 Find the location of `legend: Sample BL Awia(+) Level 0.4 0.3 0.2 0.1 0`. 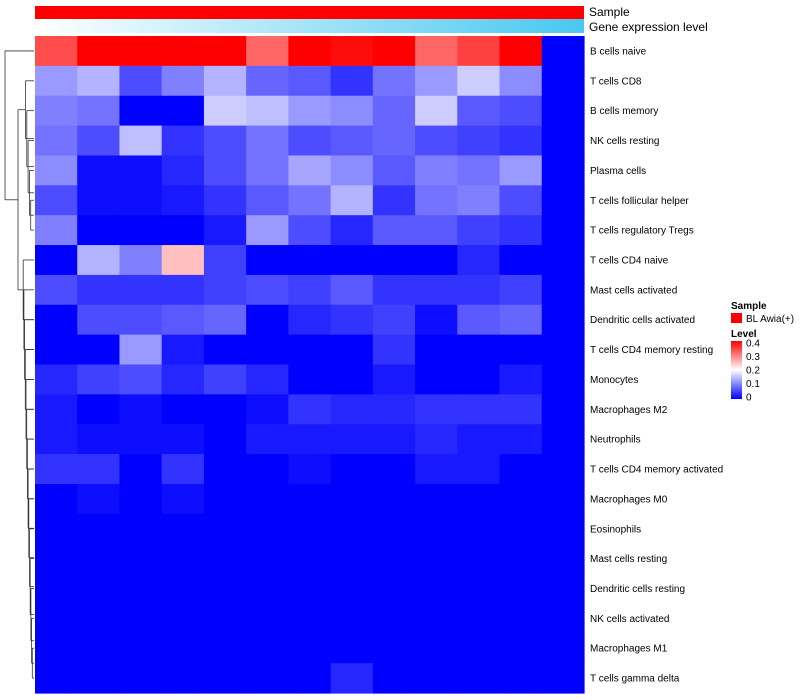

legend: Sample BL Awia(+) Level 0.4 0.3 0.2 0.1 0 is located at coordinates (762, 352).